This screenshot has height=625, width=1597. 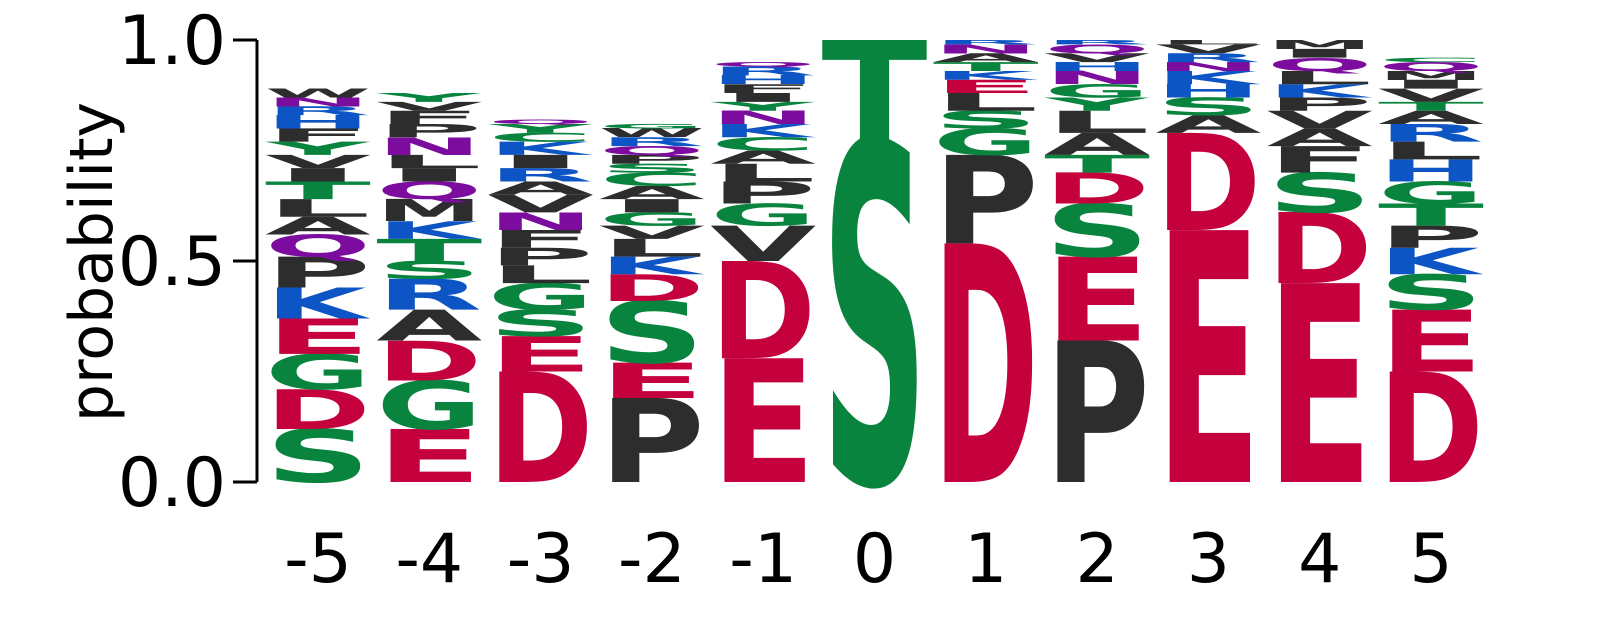 What do you see at coordinates (541, 559) in the screenshot?
I see `x-tick-label: -3` at bounding box center [541, 559].